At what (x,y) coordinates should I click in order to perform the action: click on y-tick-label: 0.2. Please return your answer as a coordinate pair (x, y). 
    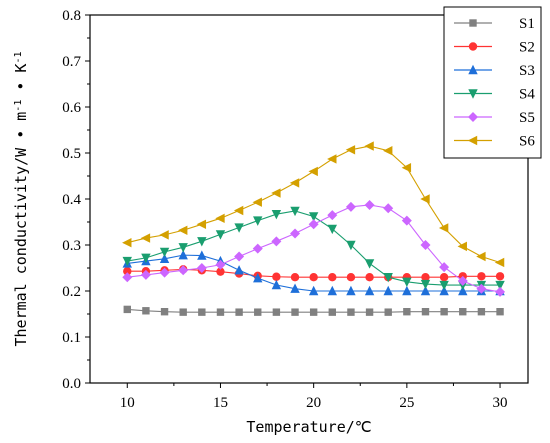
    Looking at the image, I should click on (71, 292).